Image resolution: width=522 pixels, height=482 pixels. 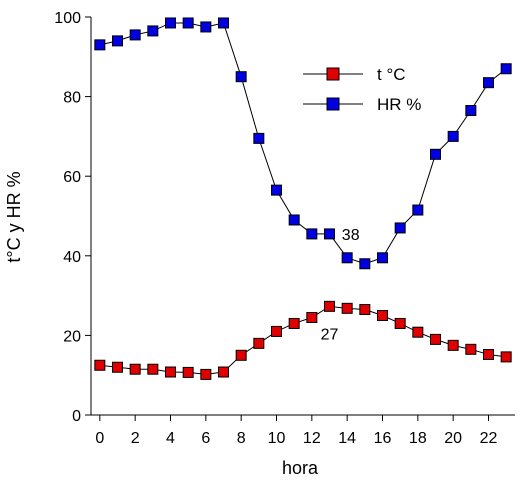 What do you see at coordinates (72, 177) in the screenshot?
I see `y-tick-label: 60` at bounding box center [72, 177].